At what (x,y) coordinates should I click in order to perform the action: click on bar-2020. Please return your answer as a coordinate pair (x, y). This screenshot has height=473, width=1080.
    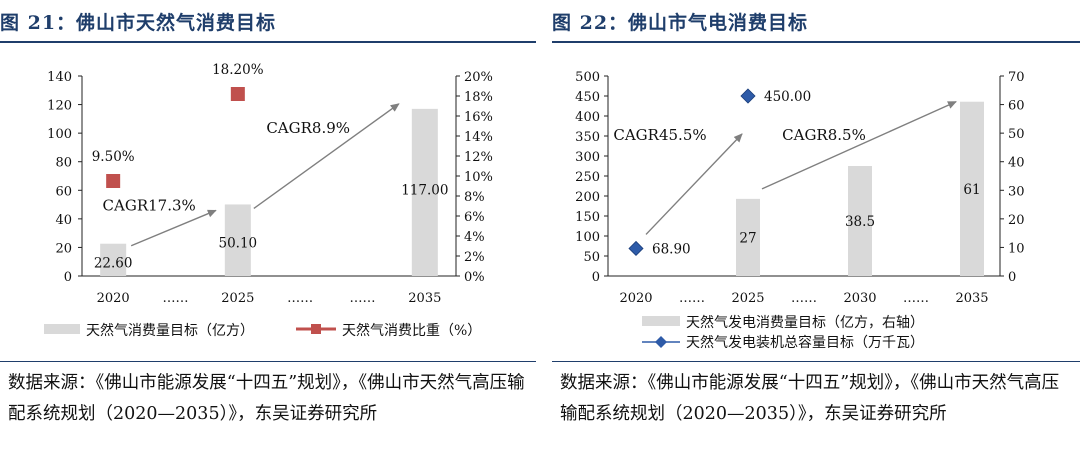
    Looking at the image, I should click on (113, 259).